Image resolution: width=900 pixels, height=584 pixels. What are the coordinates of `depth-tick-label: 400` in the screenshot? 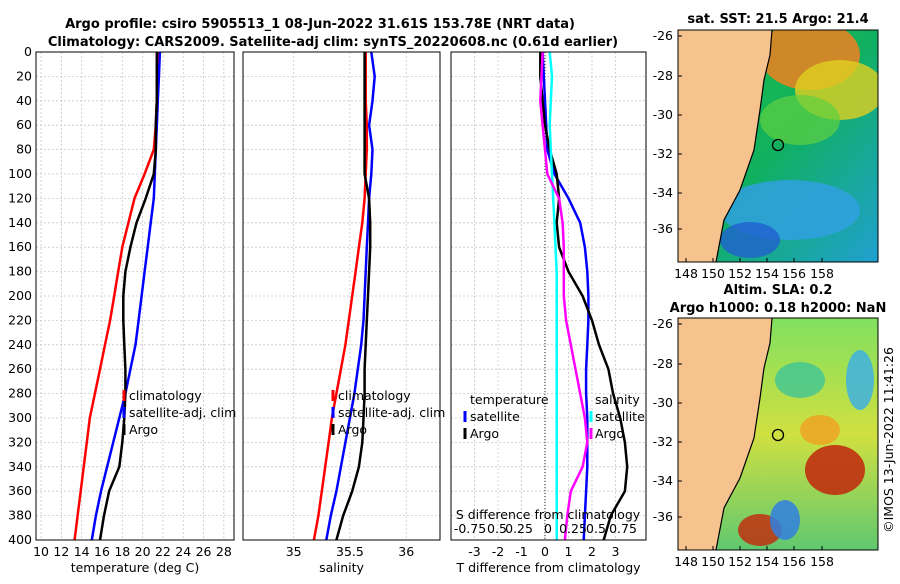 It's located at (20, 539).